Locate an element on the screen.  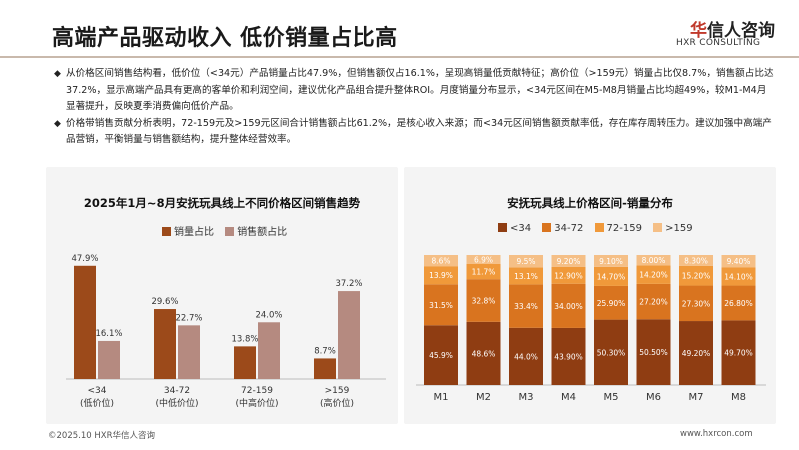
segment-label: 11.7% is located at coordinates (484, 272).